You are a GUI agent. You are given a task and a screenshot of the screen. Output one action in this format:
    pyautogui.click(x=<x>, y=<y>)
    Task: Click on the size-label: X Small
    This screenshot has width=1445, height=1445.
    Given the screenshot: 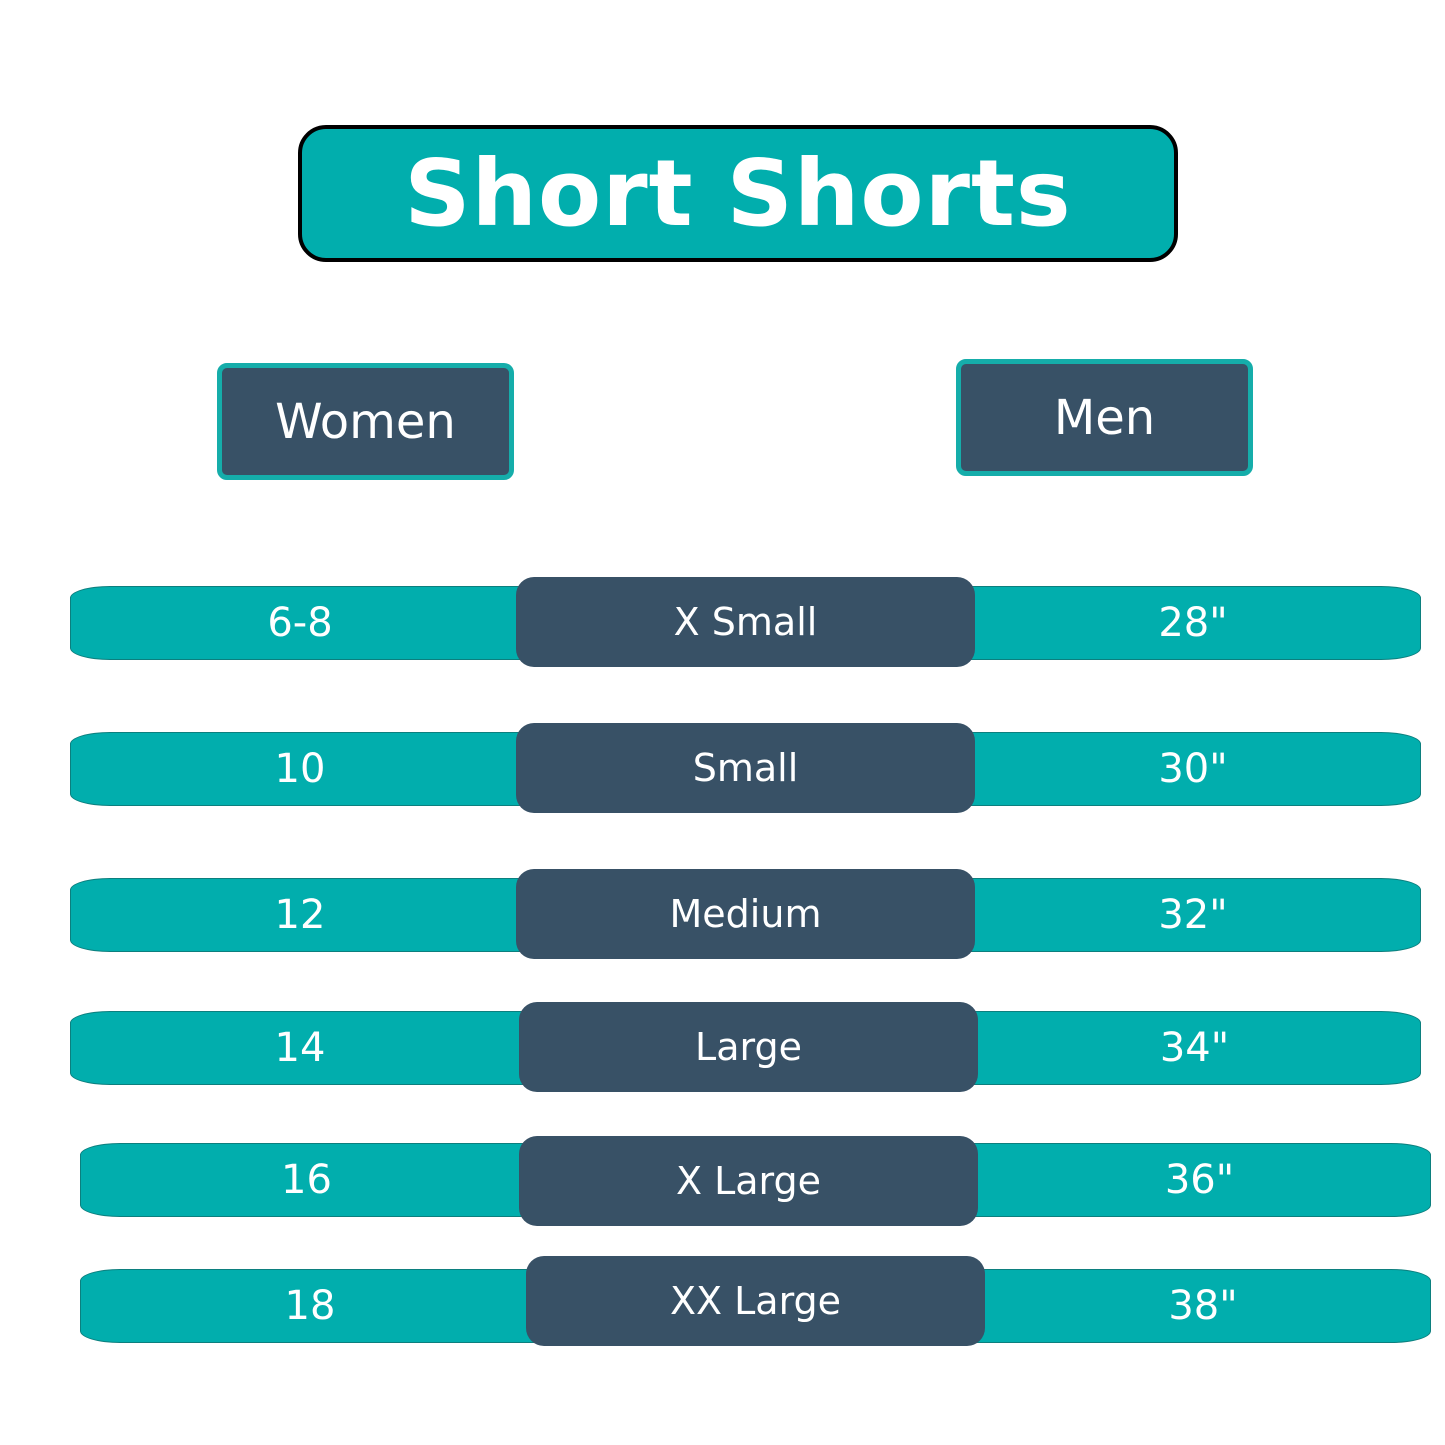 What is the action you would take?
    pyautogui.click(x=745, y=622)
    